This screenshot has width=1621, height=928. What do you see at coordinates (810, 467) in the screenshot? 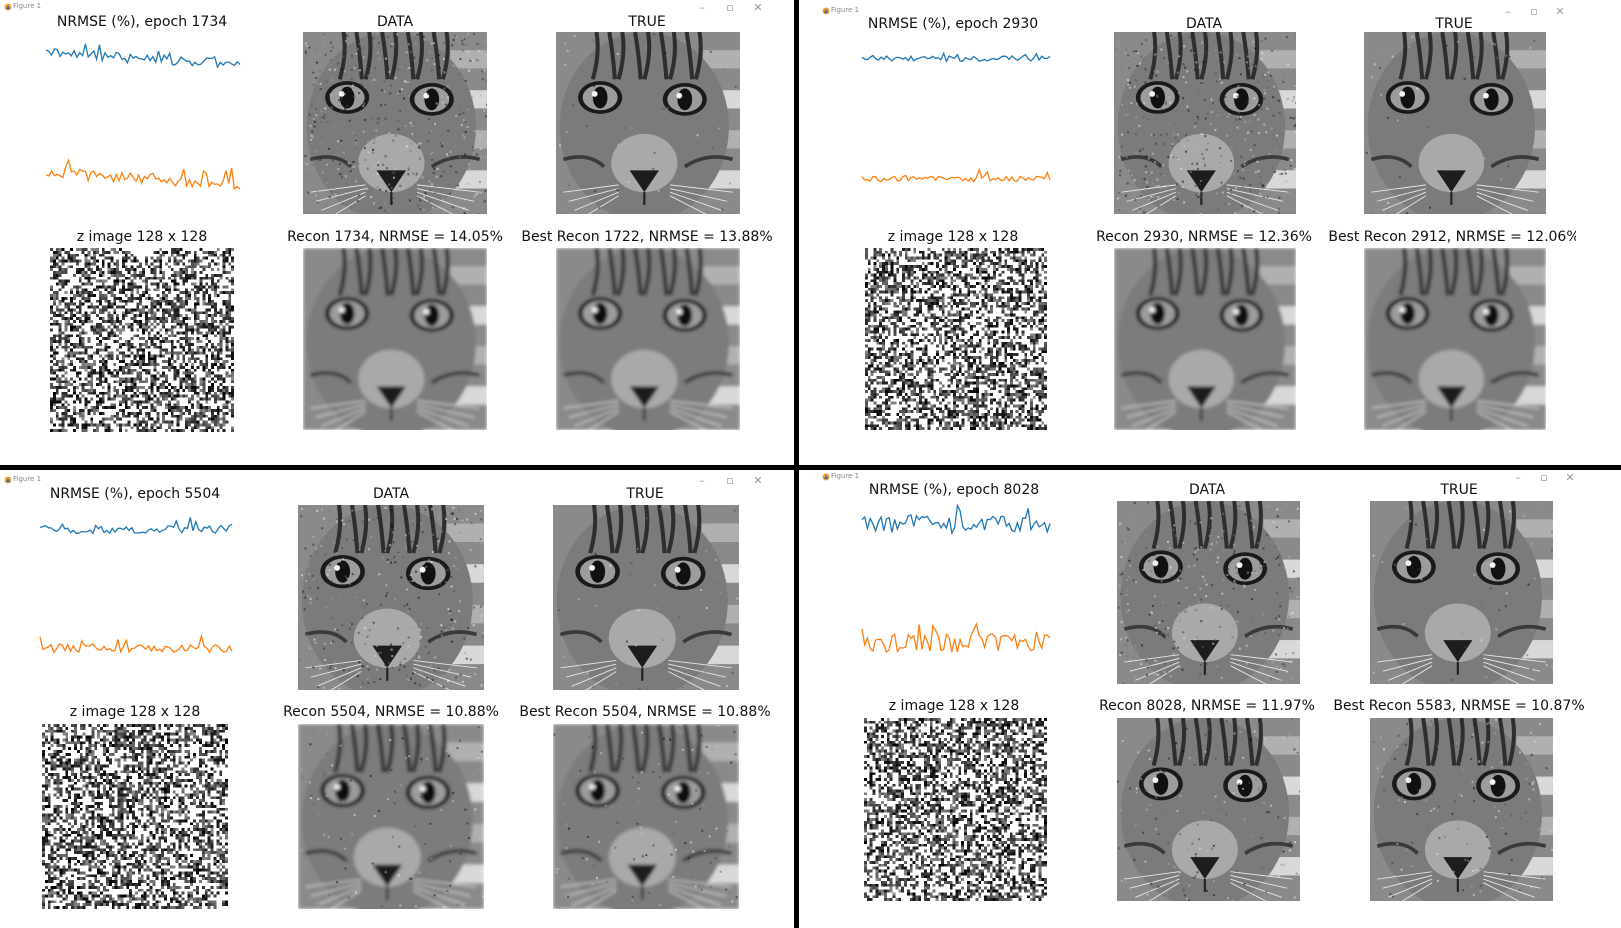
I see `horizontal-divider` at bounding box center [810, 467].